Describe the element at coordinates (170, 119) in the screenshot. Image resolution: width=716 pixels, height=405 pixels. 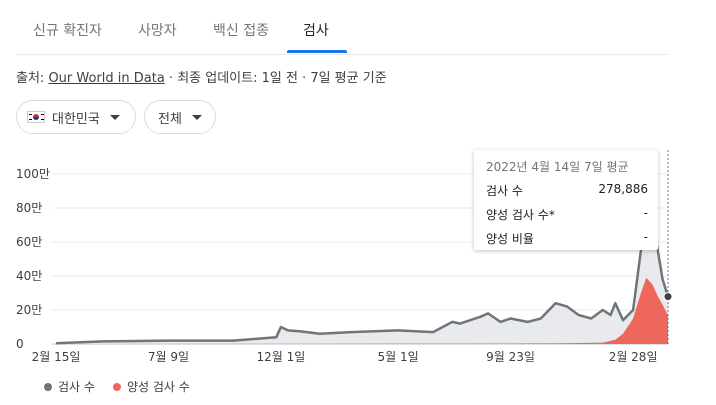
I see `scope-dropdown-label: 전체` at that location.